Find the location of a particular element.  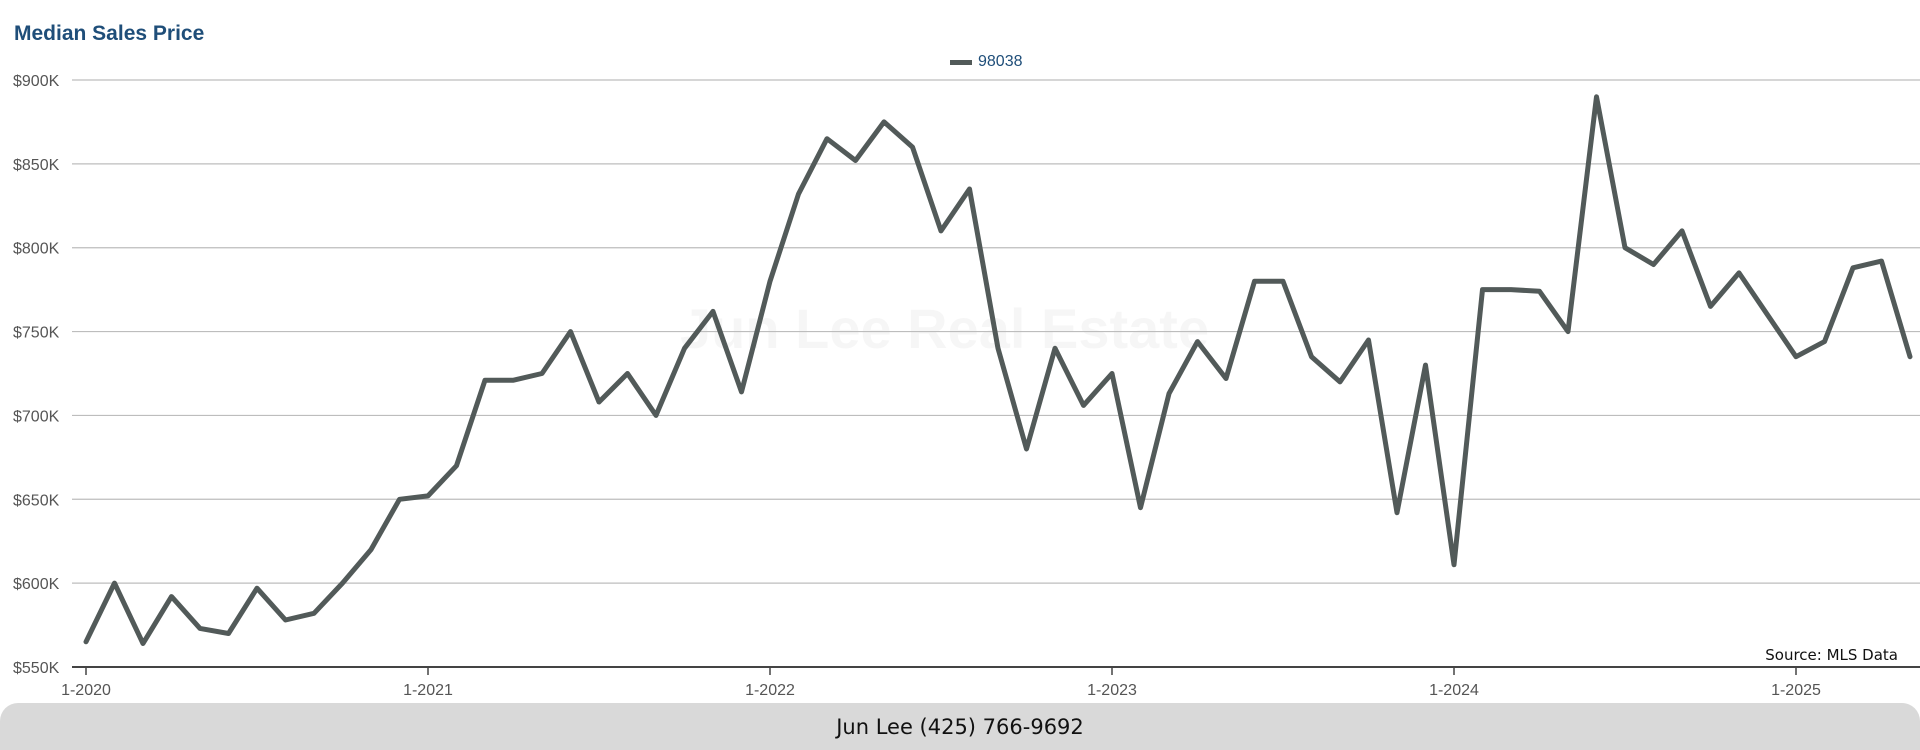

y-tick-label: $550K is located at coordinates (36, 668).